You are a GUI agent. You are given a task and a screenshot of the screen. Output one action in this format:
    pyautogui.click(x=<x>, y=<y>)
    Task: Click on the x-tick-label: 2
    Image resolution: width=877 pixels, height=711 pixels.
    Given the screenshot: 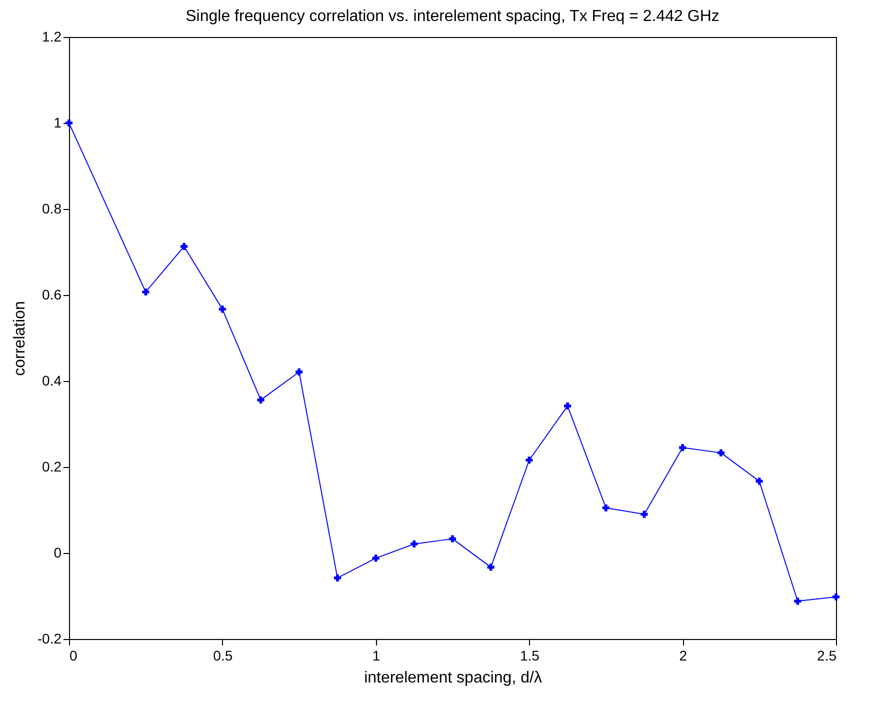 What is the action you would take?
    pyautogui.click(x=683, y=656)
    